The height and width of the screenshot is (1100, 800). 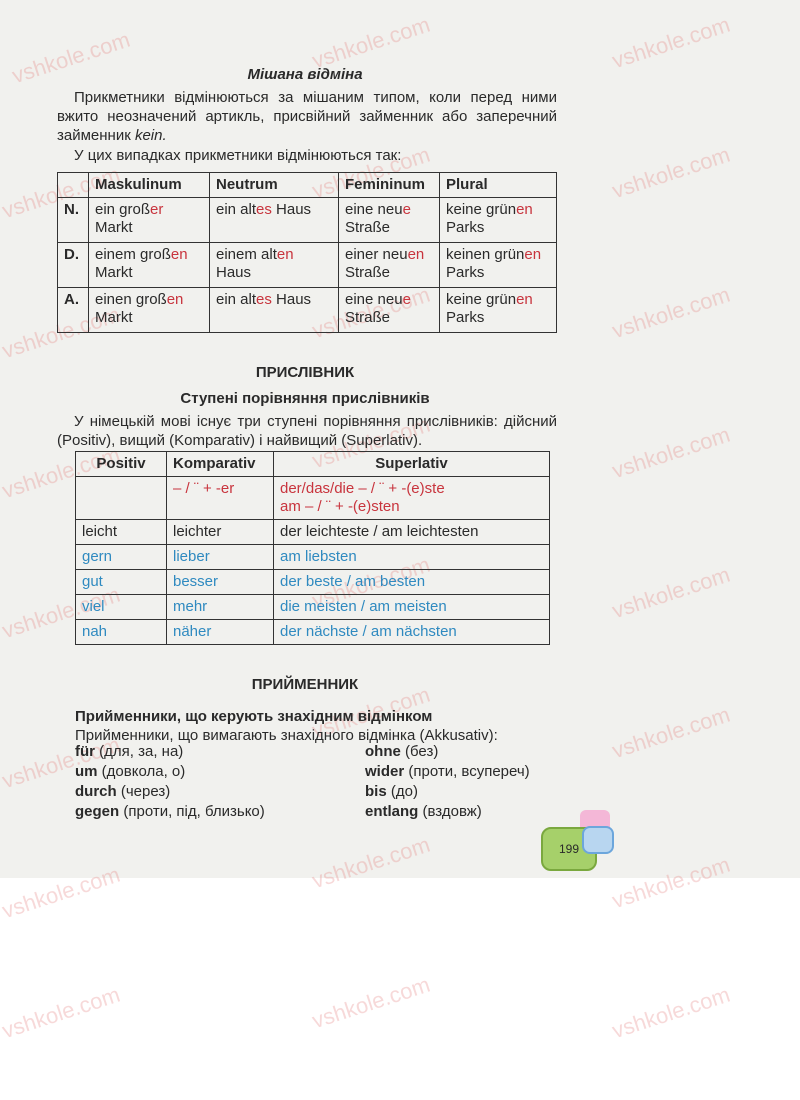 What do you see at coordinates (123, 209) in the screenshot?
I see `word-stem: ein groß` at bounding box center [123, 209].